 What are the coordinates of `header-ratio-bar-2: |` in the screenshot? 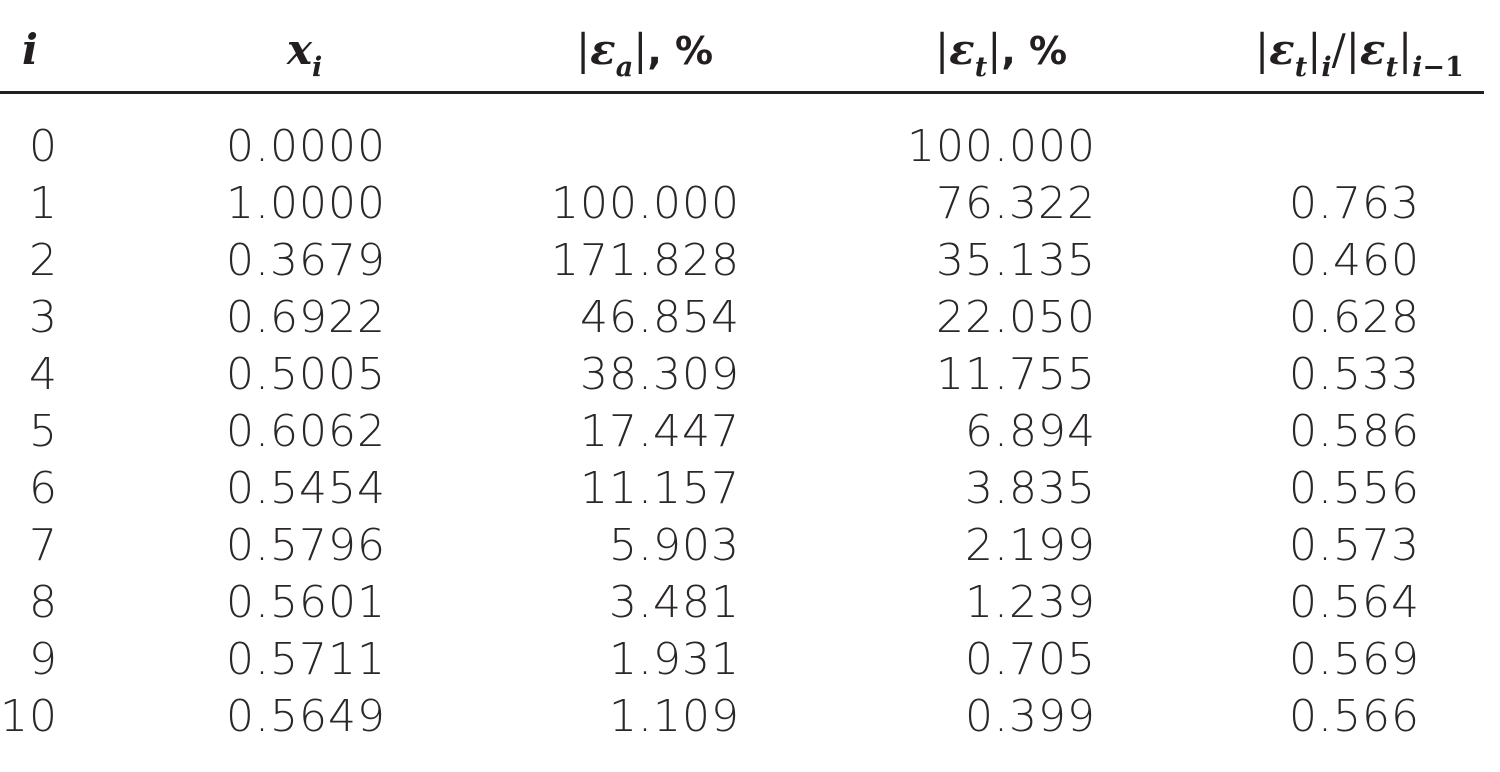 It's located at (1314, 49).